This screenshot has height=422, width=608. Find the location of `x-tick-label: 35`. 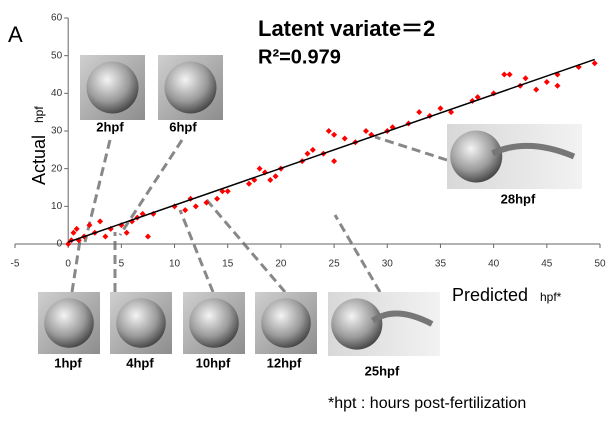

x-tick-label: 35 is located at coordinates (441, 264).